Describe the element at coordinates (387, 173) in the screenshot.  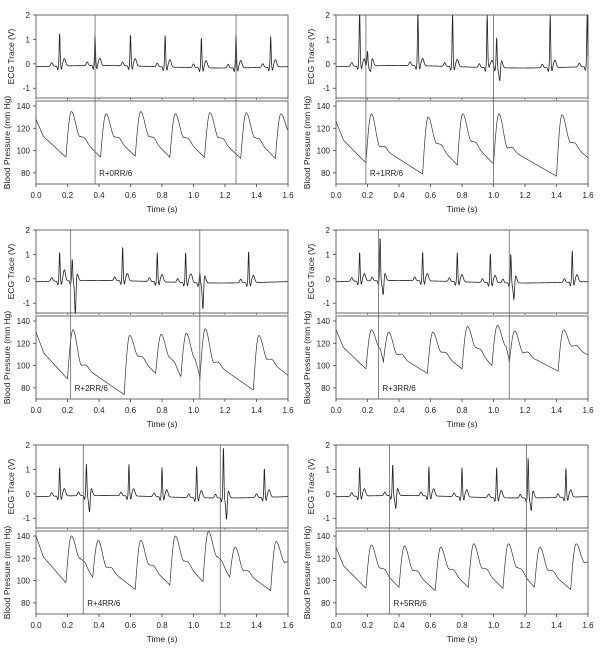
I see `panel-label: R+1RR/6` at that location.